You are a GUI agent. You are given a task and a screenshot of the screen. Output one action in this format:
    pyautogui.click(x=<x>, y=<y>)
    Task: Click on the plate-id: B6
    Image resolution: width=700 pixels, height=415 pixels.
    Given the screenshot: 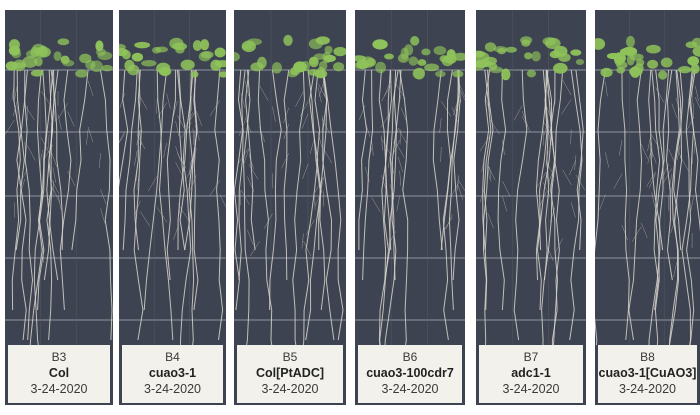 What is the action you would take?
    pyautogui.click(x=410, y=357)
    